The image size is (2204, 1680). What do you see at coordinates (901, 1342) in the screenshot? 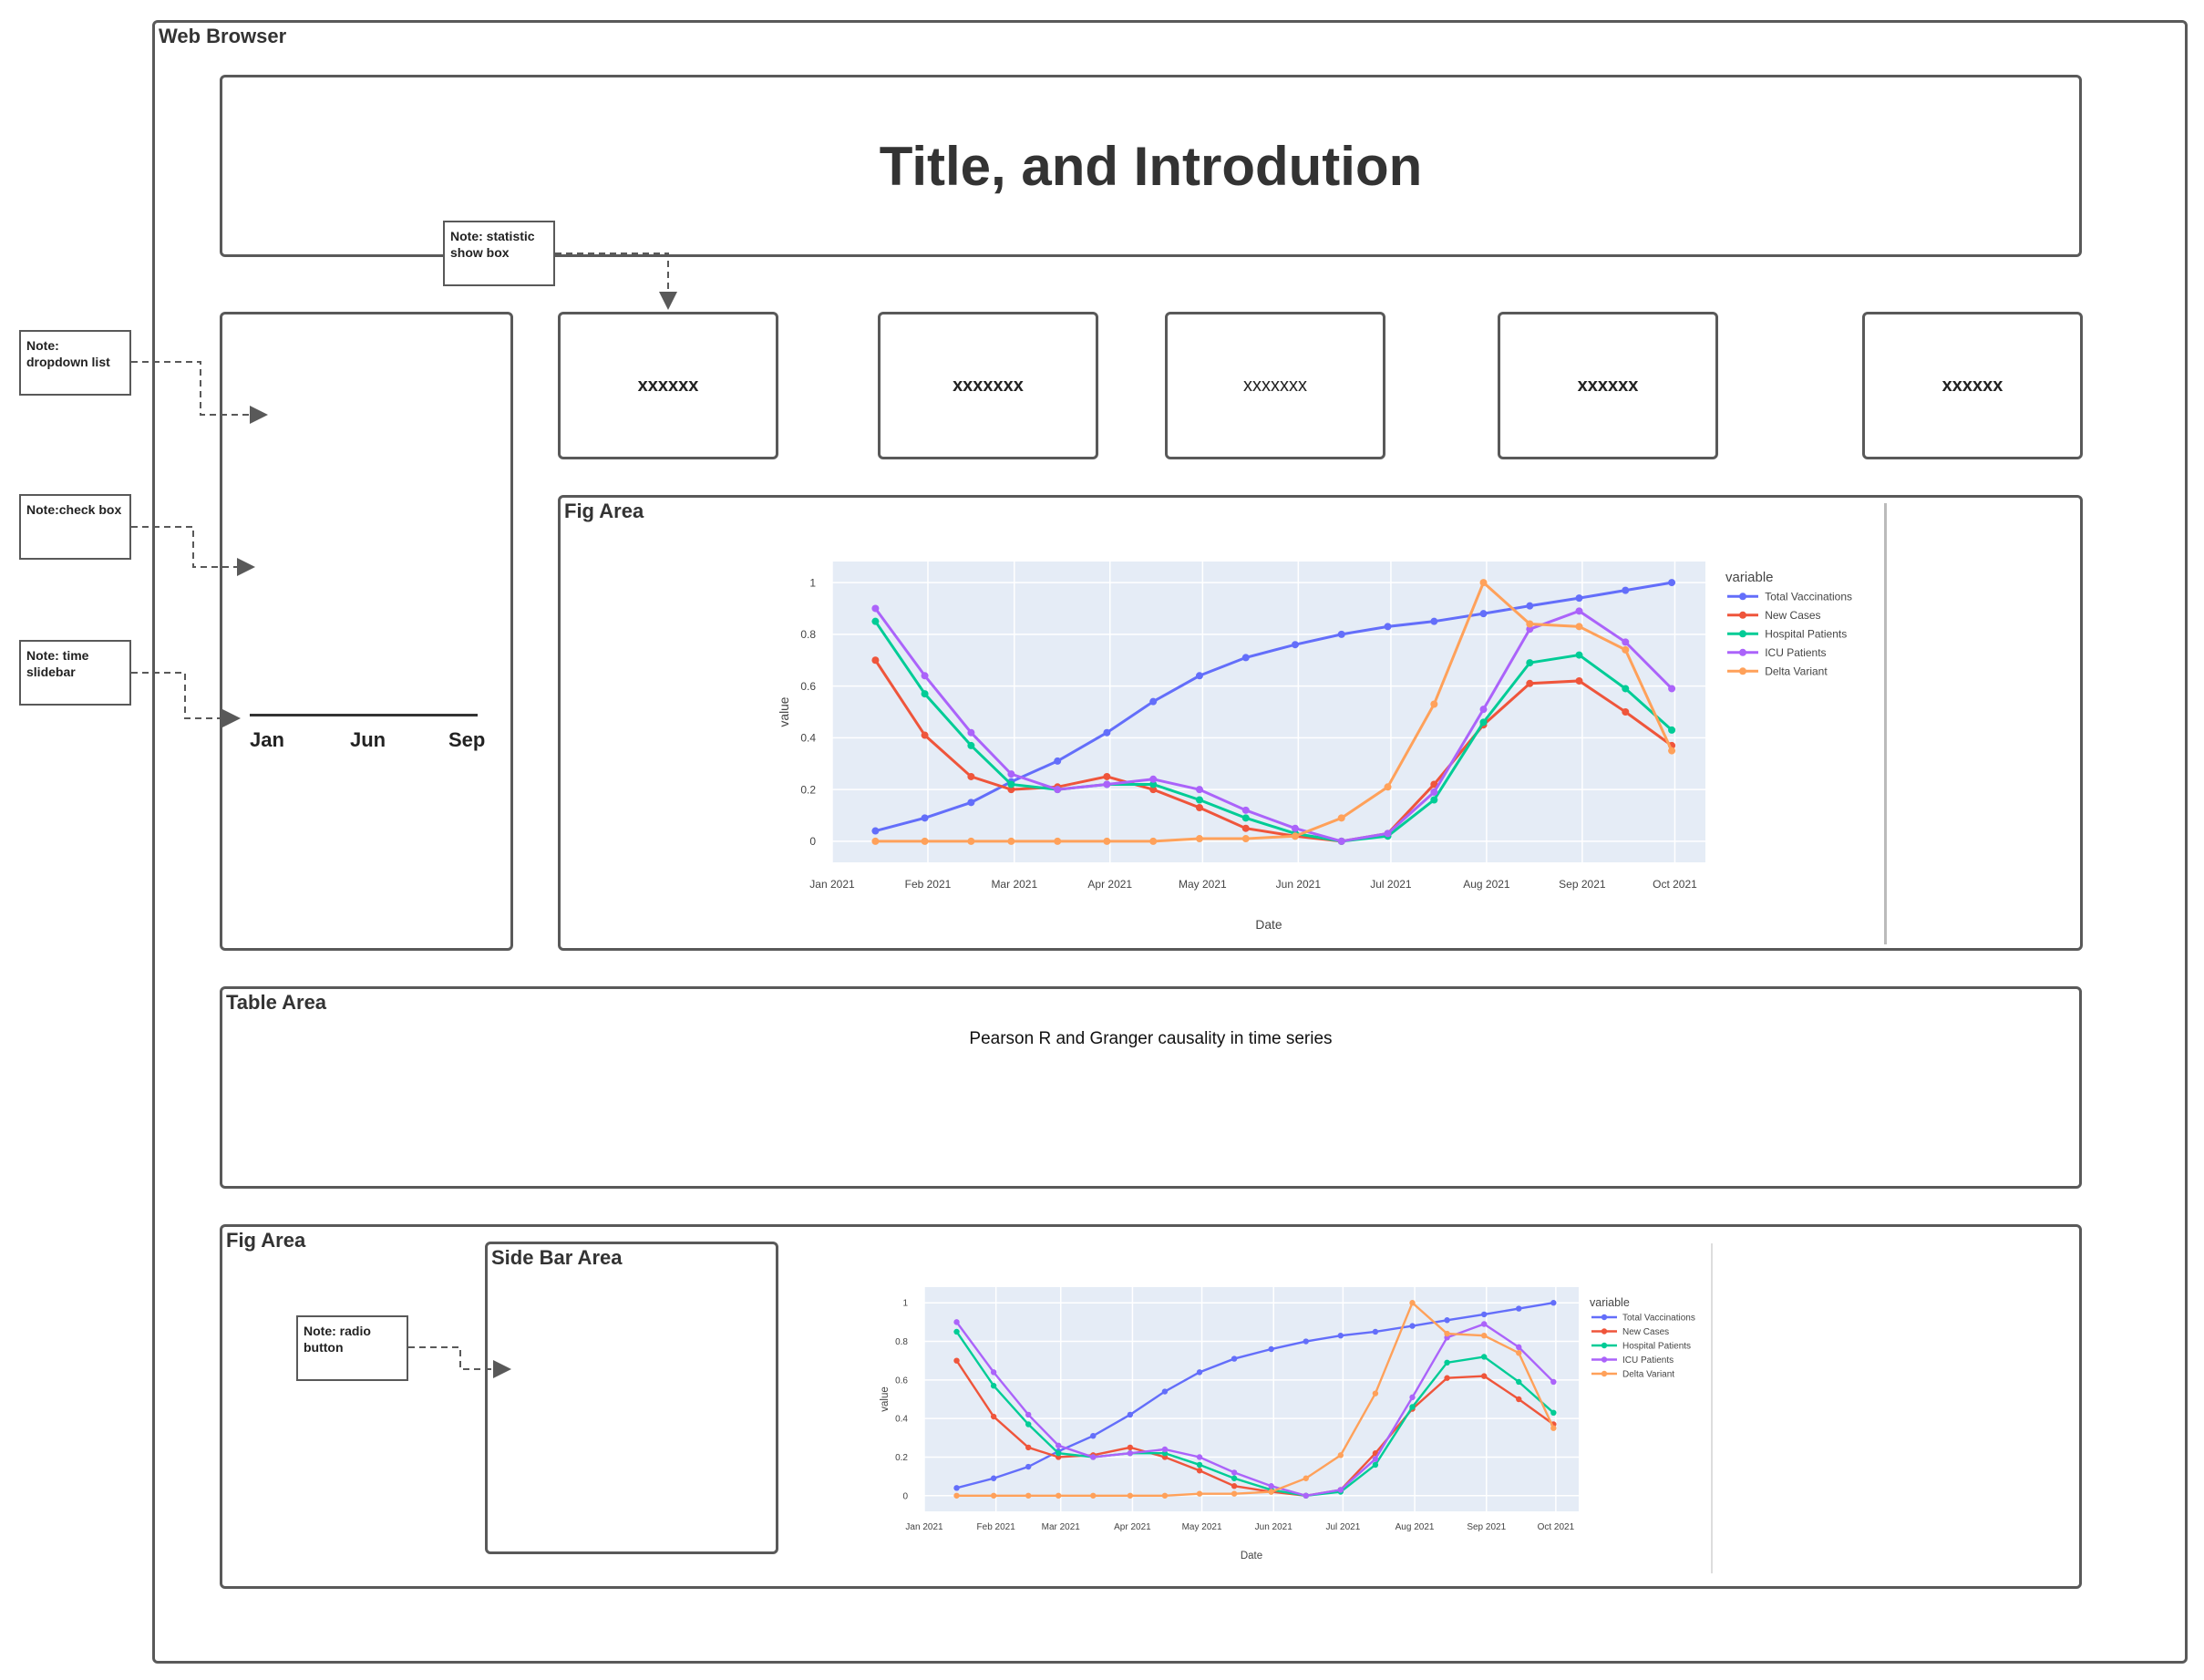
I see `y-tick-label: 0.8` at bounding box center [901, 1342].